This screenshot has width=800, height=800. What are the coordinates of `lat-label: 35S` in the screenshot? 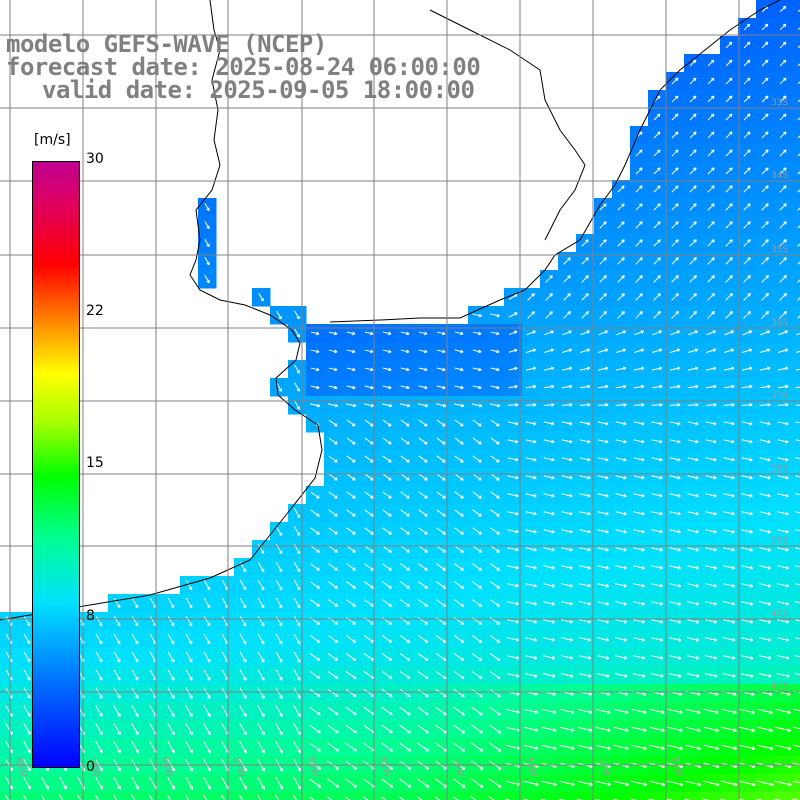 It's located at (779, 250).